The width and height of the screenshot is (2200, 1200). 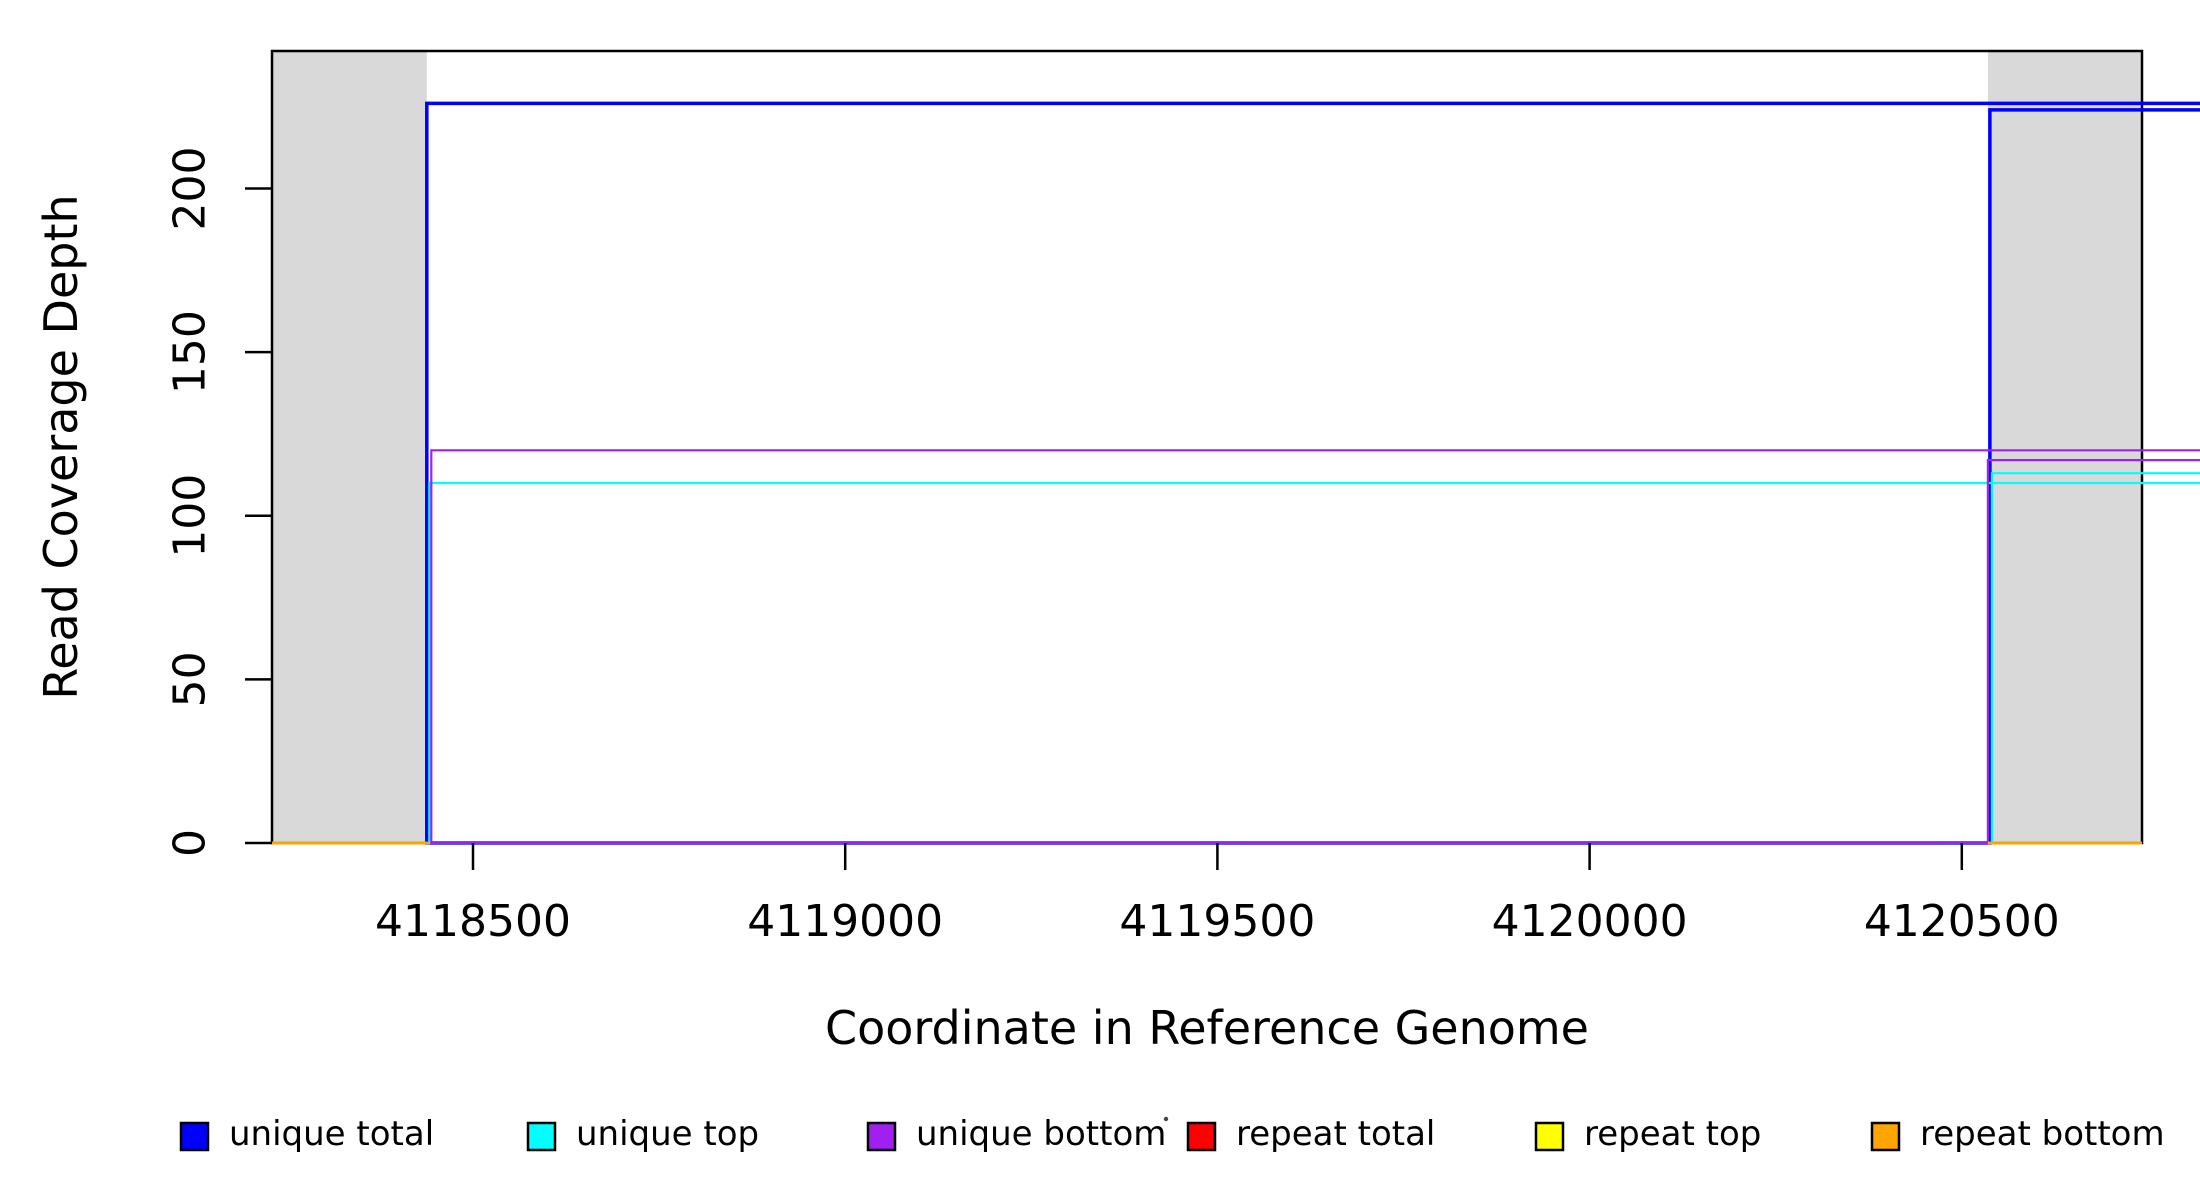 What do you see at coordinates (1041, 1134) in the screenshot?
I see `legend-label: unique bottom` at bounding box center [1041, 1134].